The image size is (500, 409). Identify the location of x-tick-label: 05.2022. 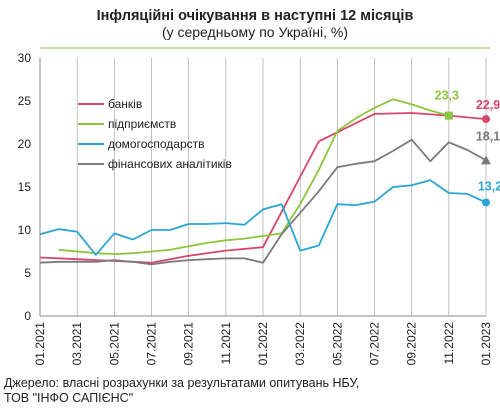
(337, 344).